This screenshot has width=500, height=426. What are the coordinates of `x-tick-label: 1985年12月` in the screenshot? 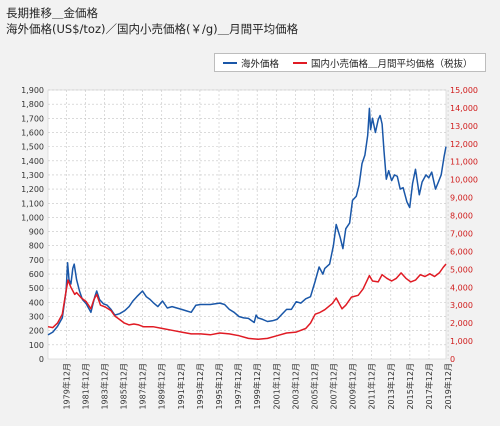 It's located at (124, 386).